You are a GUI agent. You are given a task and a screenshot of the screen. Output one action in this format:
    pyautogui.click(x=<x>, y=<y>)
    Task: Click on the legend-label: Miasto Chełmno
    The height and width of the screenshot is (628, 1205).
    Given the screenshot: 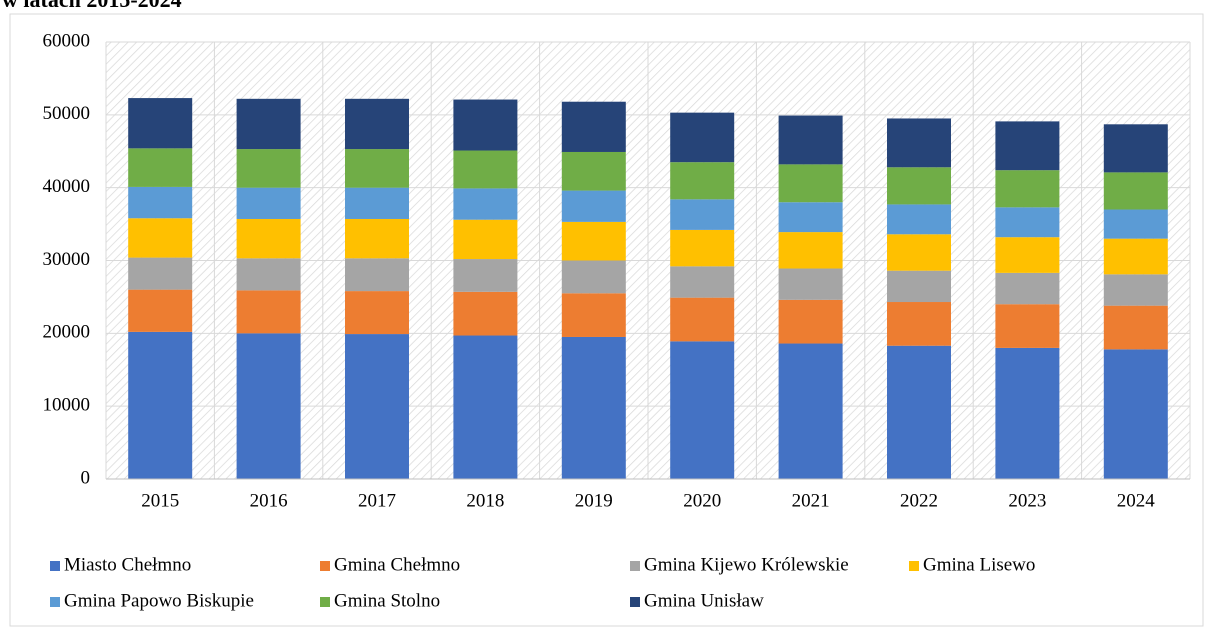 What is the action you would take?
    pyautogui.click(x=127, y=564)
    